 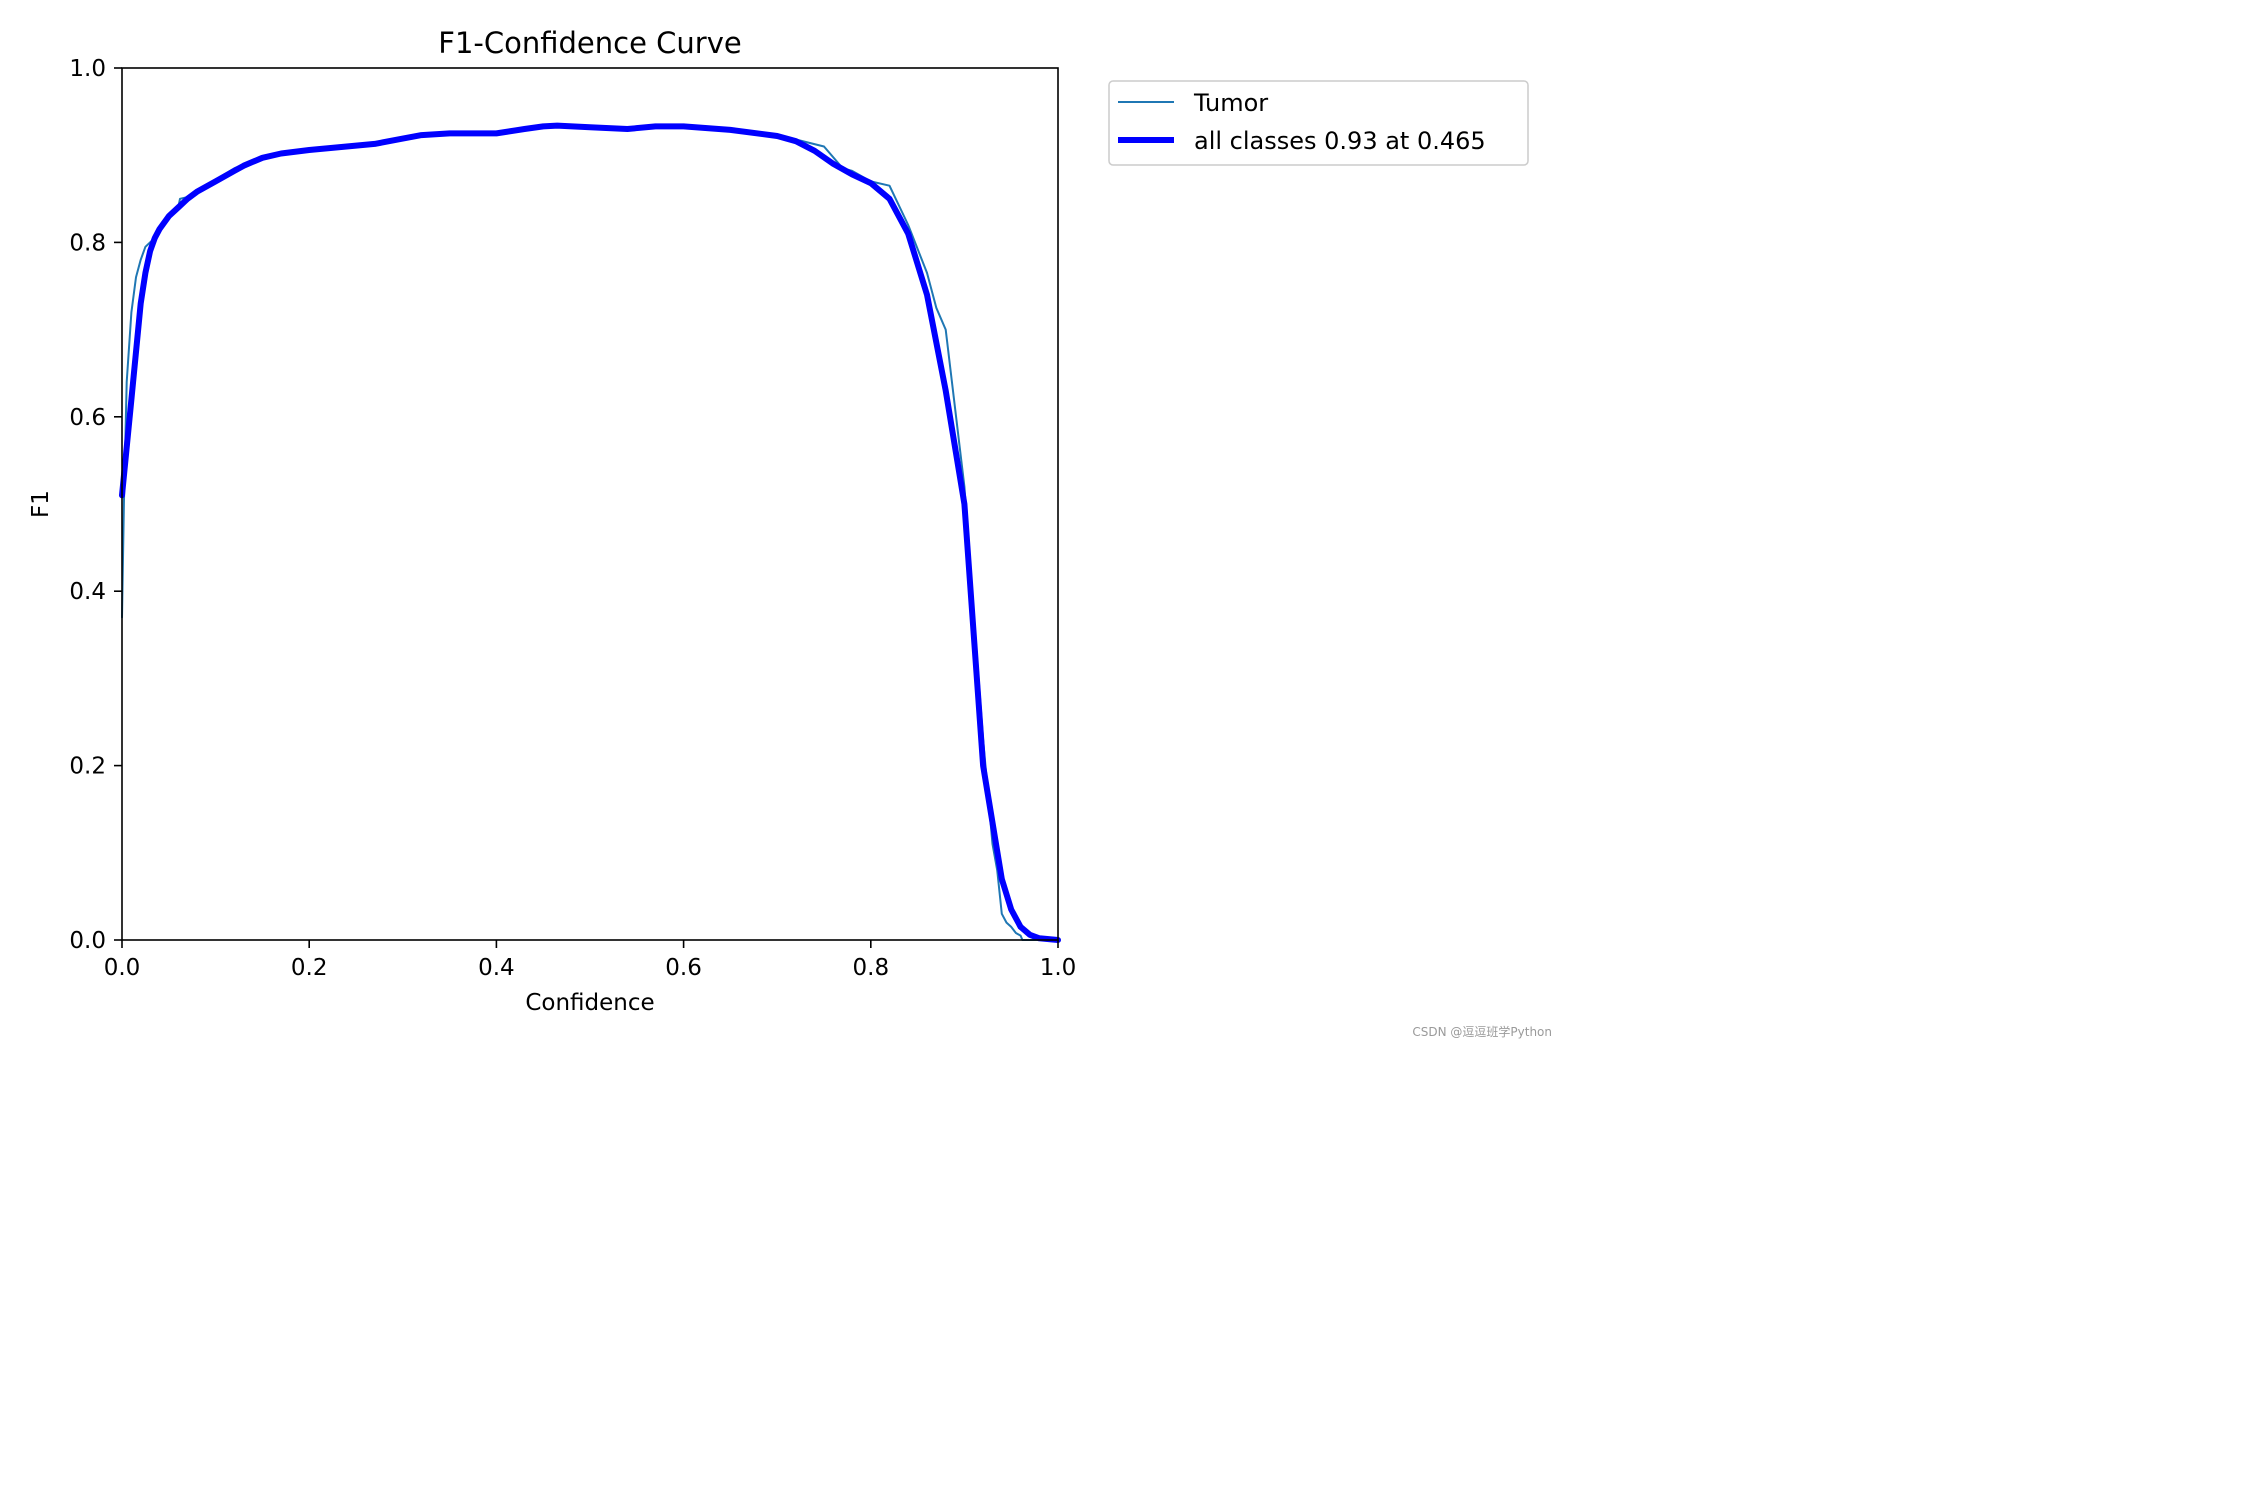 What do you see at coordinates (590, 960) in the screenshot?
I see `x-axis: 0.0 0.2 0.4 0.6 0.8 1.0` at bounding box center [590, 960].